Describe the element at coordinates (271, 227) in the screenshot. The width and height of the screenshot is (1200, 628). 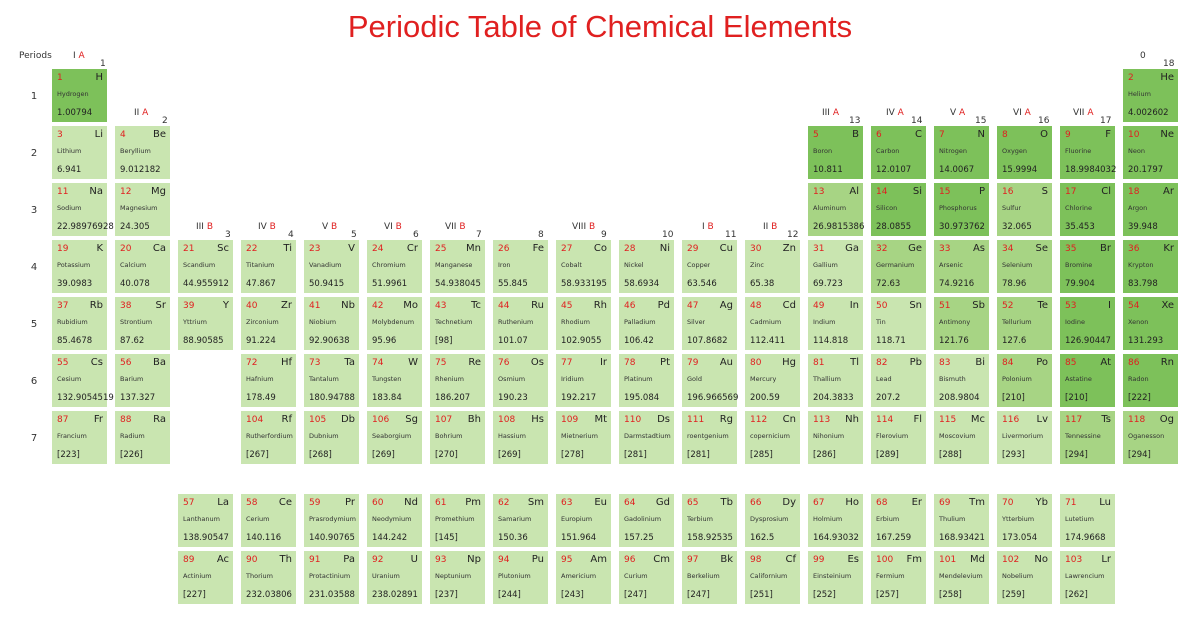
I see `group-suffix: B` at that location.